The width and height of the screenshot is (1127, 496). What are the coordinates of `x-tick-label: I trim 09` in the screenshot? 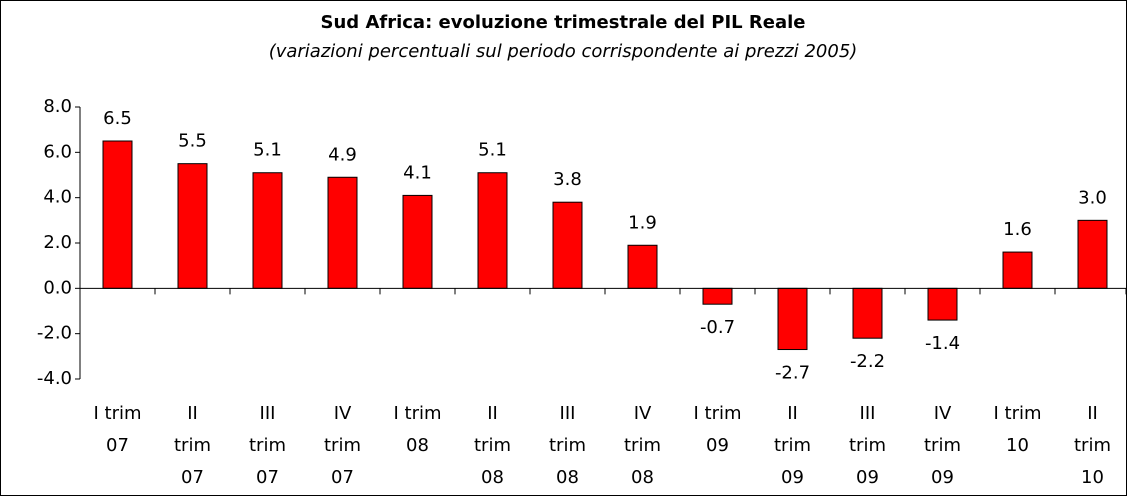 It's located at (717, 429).